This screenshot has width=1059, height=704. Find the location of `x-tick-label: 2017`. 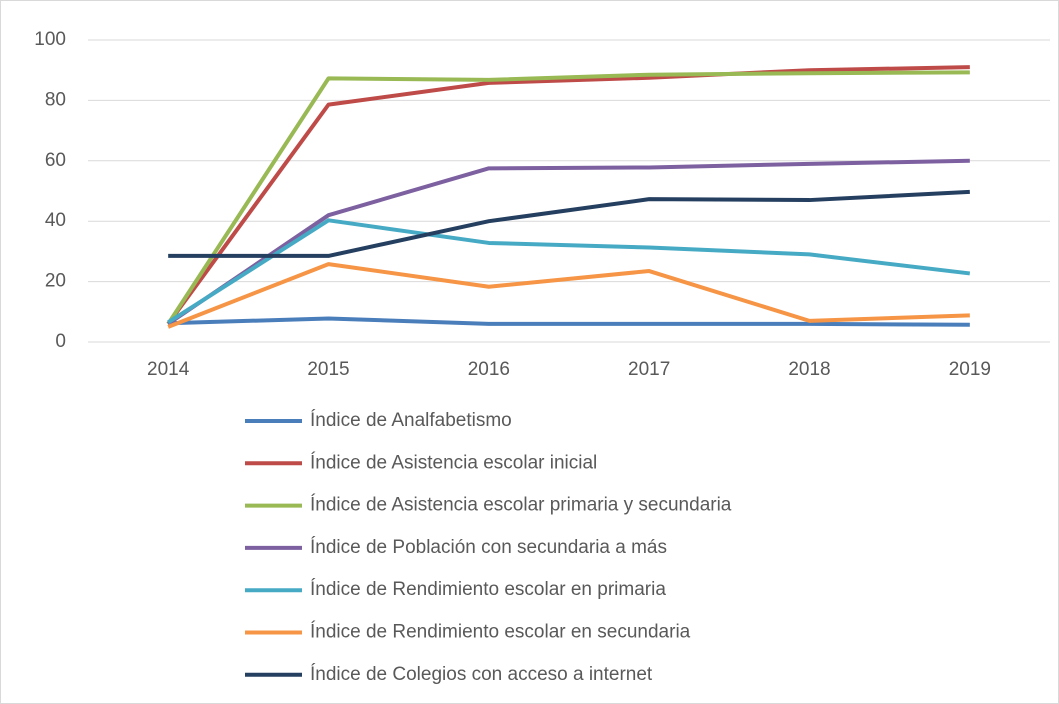

x-tick-label: 2017 is located at coordinates (649, 369).